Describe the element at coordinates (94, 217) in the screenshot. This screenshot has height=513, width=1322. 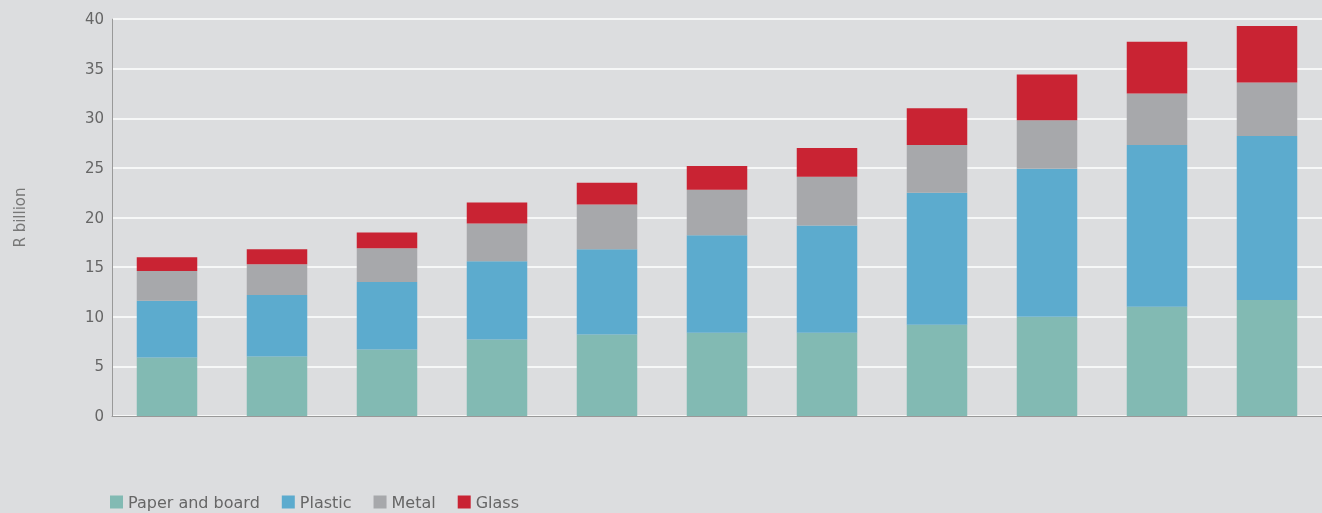
I see `y-tick-label: 20` at that location.